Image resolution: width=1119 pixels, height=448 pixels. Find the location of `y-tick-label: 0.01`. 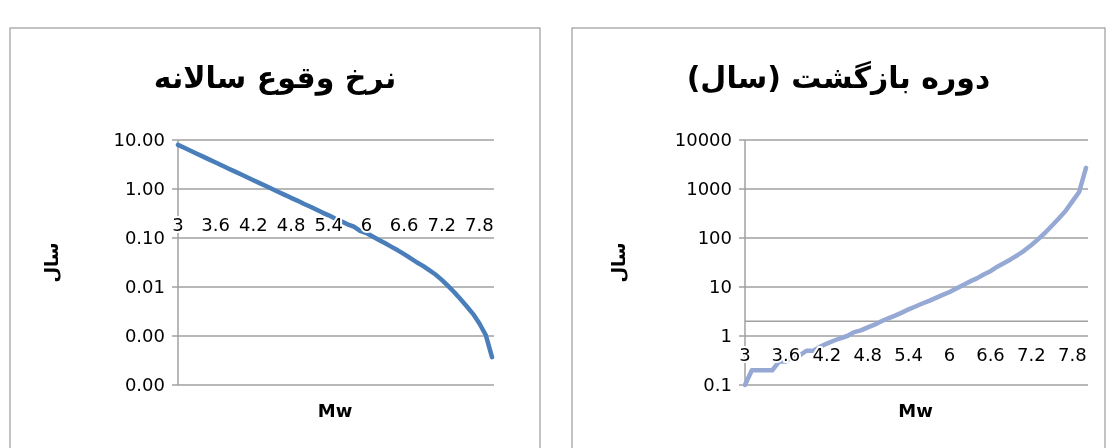

y-tick-label: 0.01 is located at coordinates (144, 286).